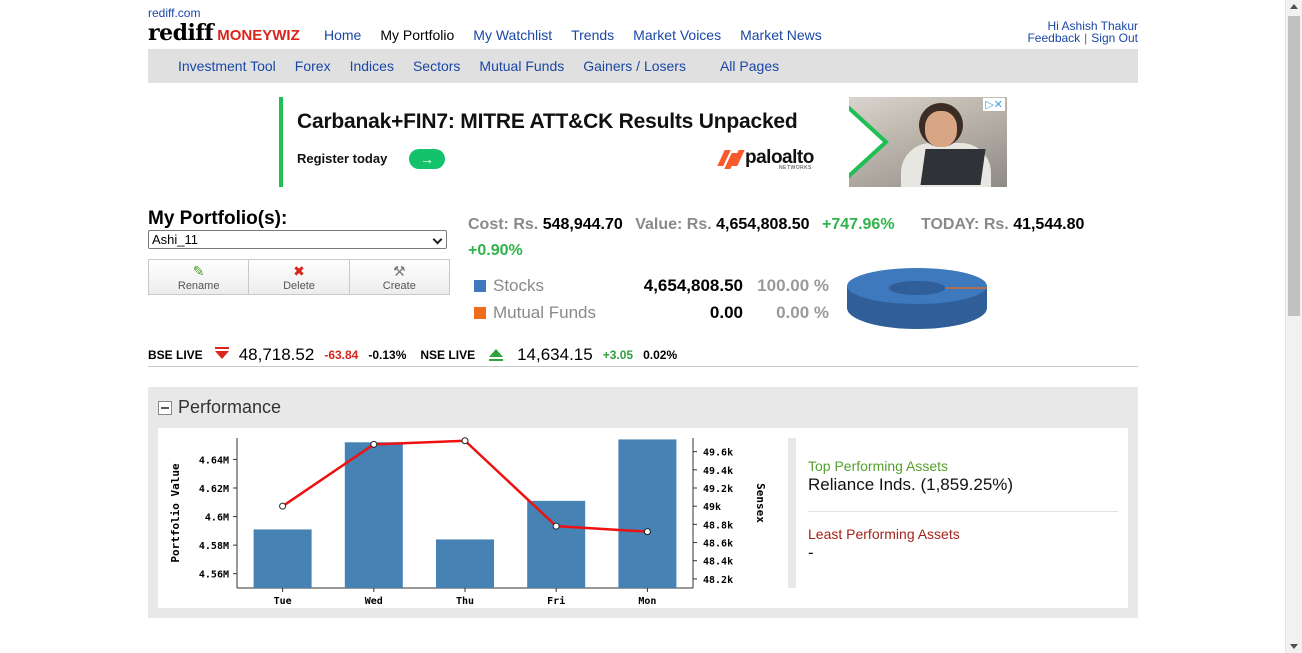 The width and height of the screenshot is (1302, 653). Describe the element at coordinates (911, 484) in the screenshot. I see `top-performing-value: Reliance Inds. (1,859.25%)` at that location.